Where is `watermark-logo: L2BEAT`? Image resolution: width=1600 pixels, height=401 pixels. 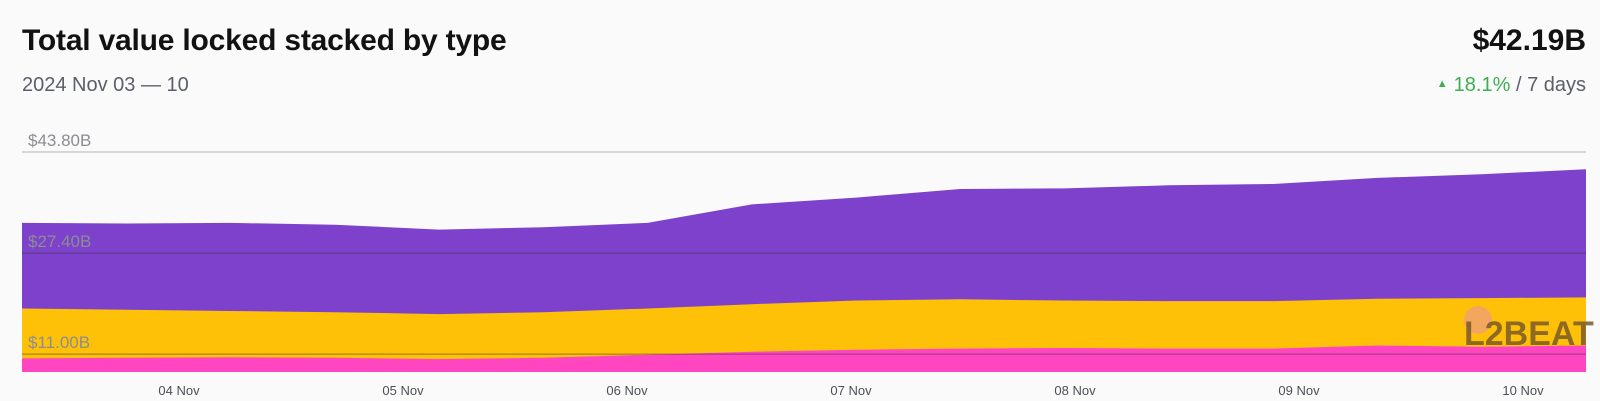
watermark-logo: L2BEAT is located at coordinates (1529, 334).